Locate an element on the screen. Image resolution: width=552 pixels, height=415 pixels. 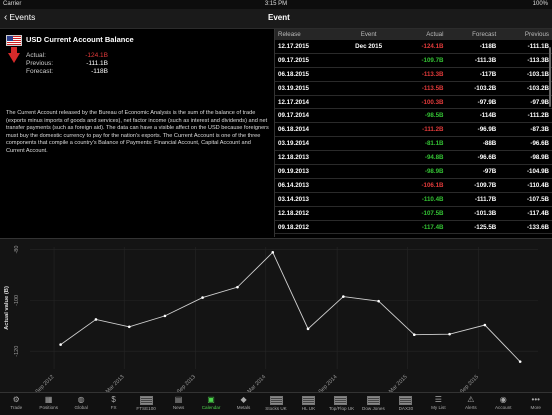
actual-cell: -113.3B is located at coordinates (422, 74).